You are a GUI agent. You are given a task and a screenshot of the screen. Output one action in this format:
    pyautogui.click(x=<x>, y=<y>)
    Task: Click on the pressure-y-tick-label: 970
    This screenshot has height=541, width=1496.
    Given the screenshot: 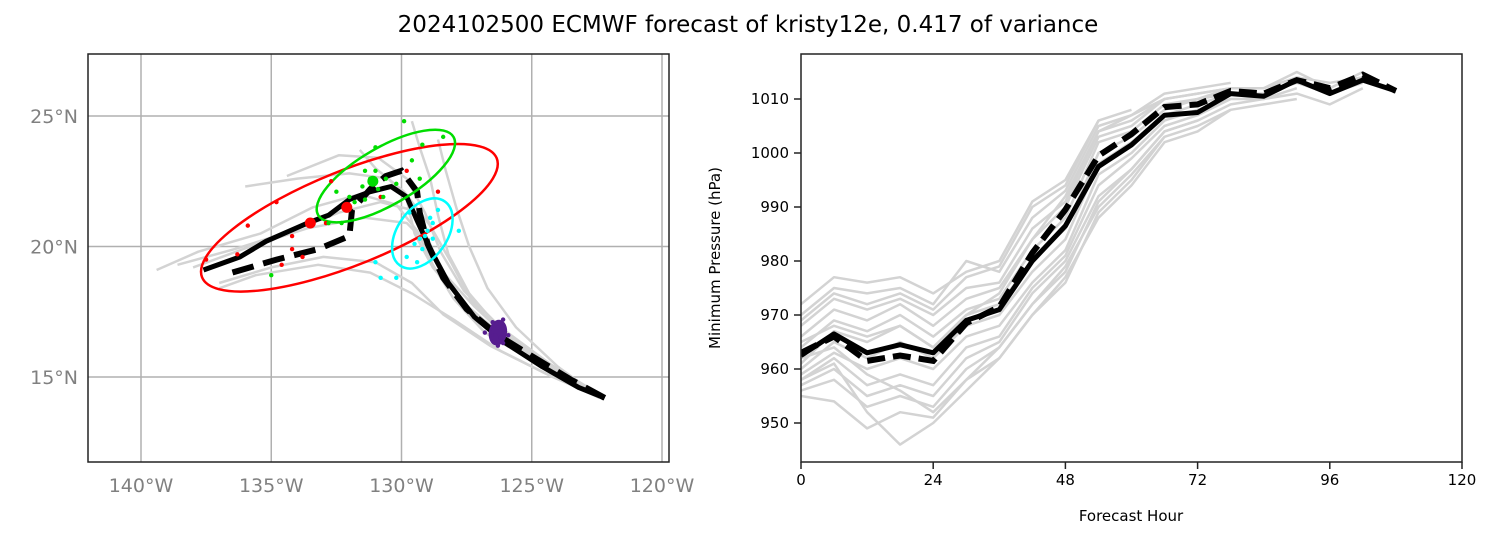 What is the action you would take?
    pyautogui.click(x=774, y=315)
    